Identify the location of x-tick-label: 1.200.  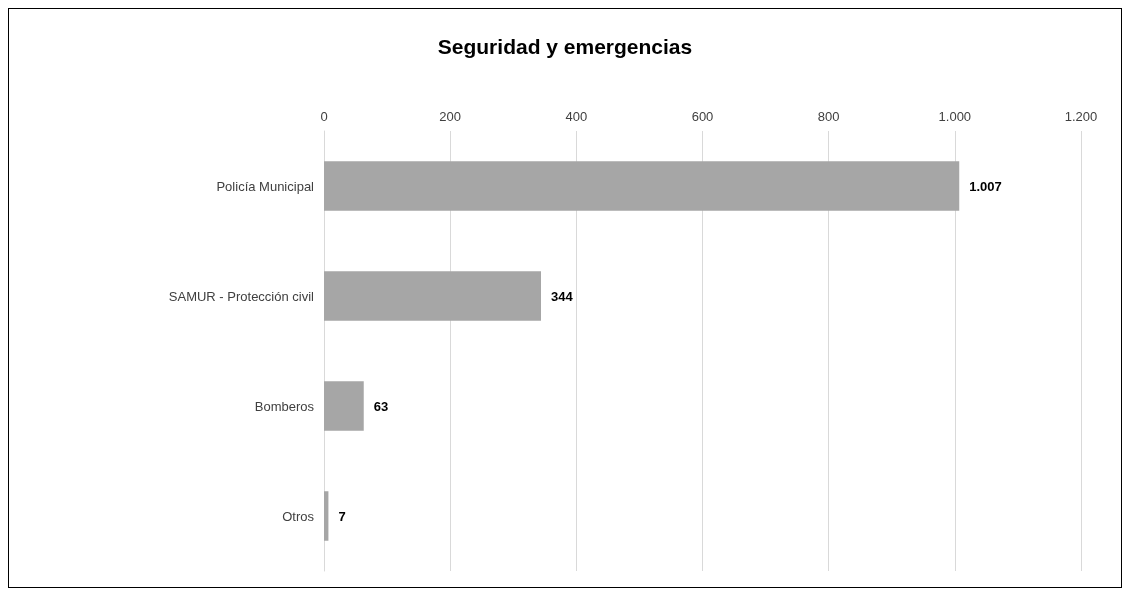
(1081, 116).